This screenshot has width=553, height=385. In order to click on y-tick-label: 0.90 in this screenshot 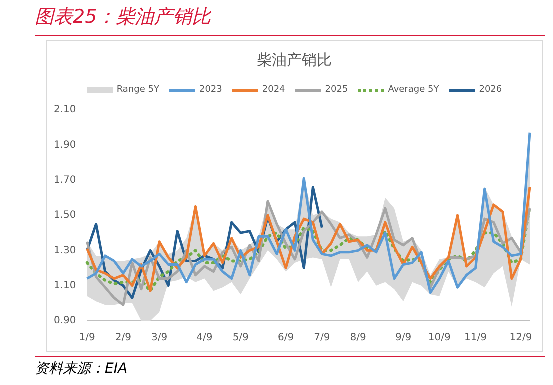, I will do `click(65, 321)`.